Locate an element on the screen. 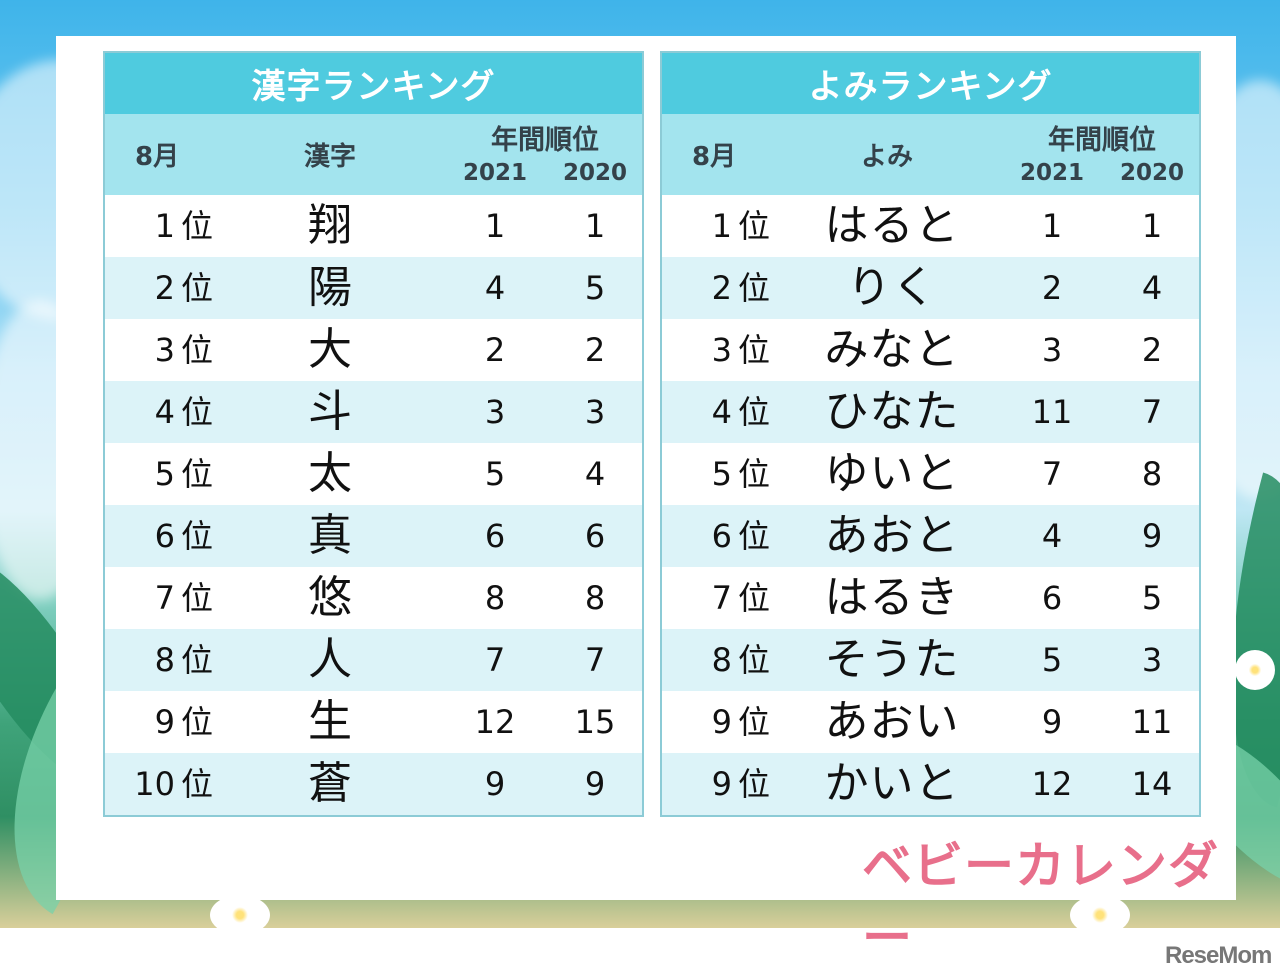 This screenshot has width=1280, height=980. rank-2021: 8 is located at coordinates (495, 598).